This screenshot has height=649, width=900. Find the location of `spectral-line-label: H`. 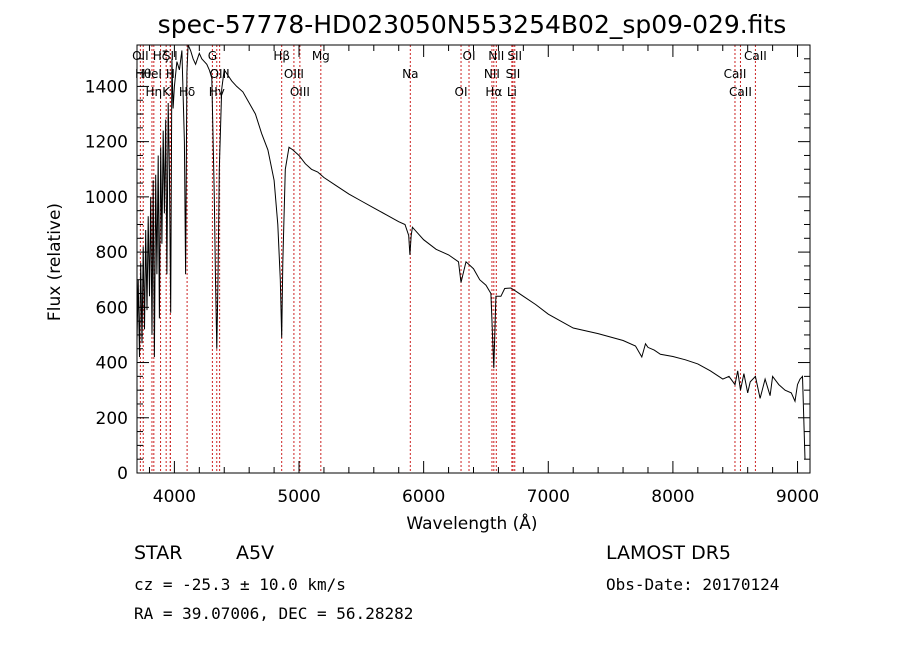

spectral-line-label: H is located at coordinates (170, 74).